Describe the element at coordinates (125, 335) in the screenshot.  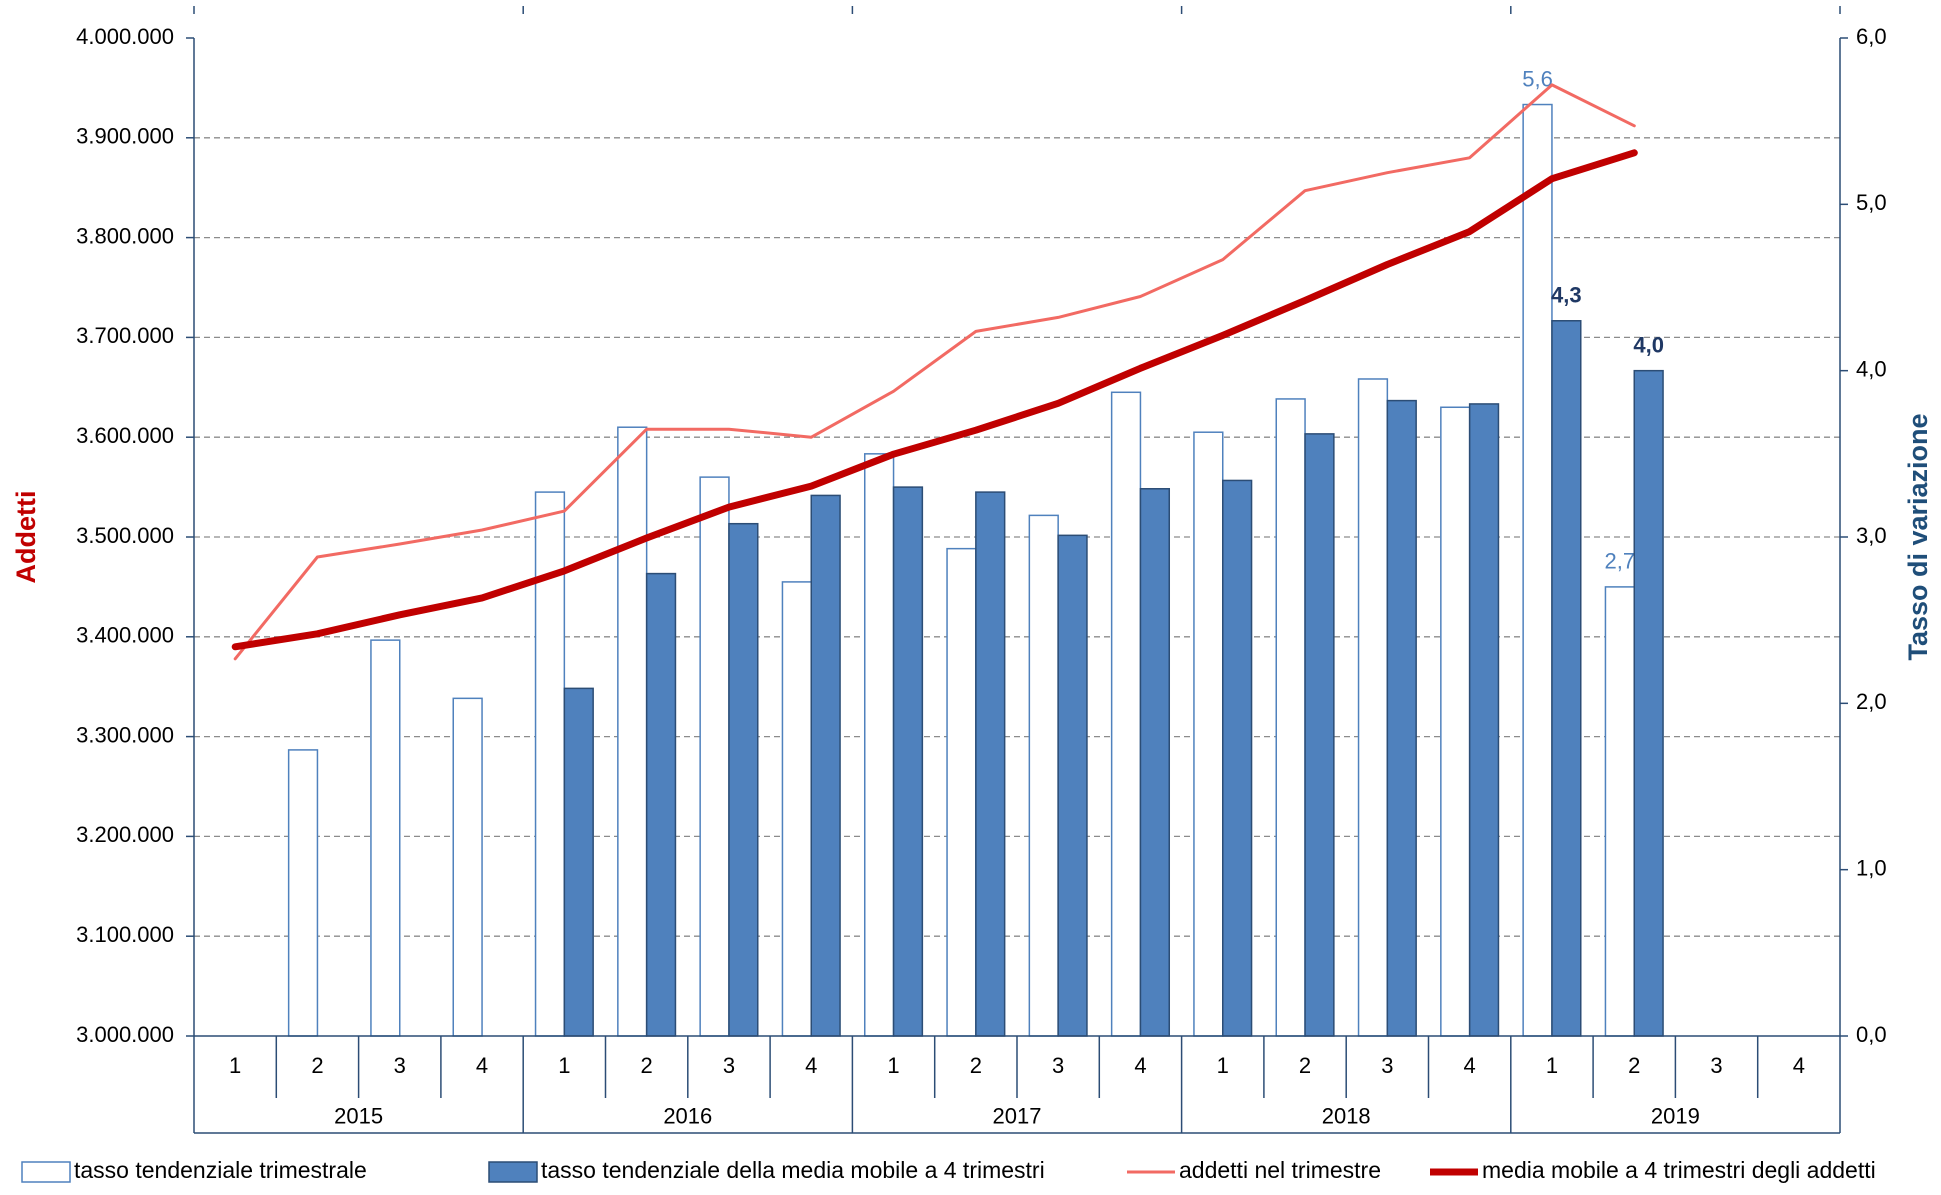
I see `y-tick-label: 3.700.000` at that location.